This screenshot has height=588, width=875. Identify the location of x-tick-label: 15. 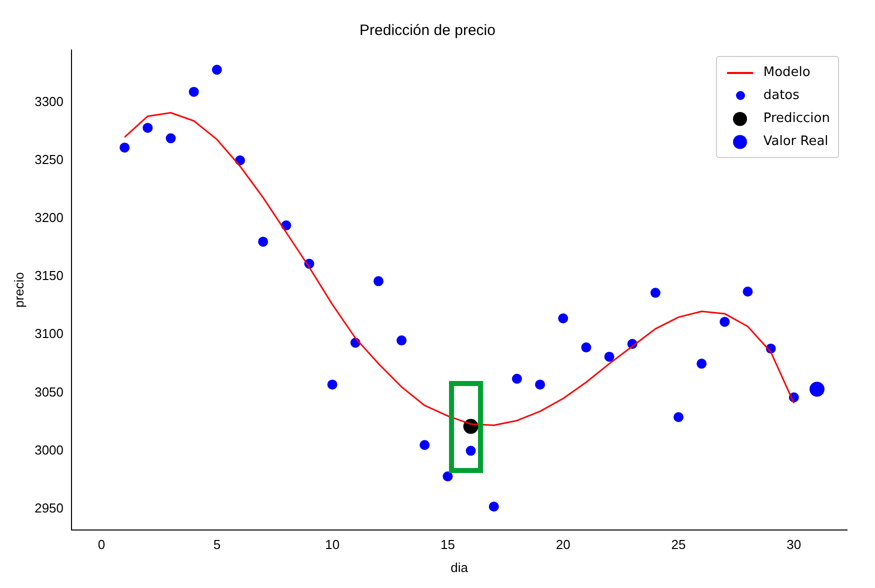
(447, 544).